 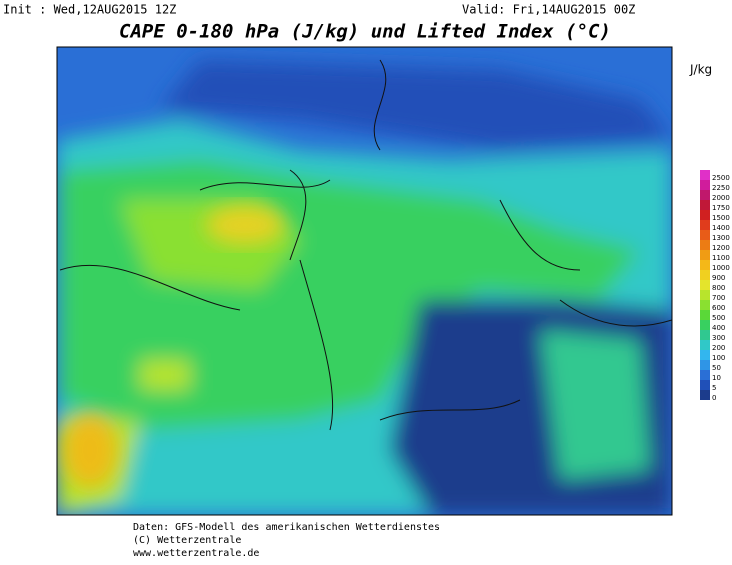 I want to click on level-label: 400, so click(x=718, y=328).